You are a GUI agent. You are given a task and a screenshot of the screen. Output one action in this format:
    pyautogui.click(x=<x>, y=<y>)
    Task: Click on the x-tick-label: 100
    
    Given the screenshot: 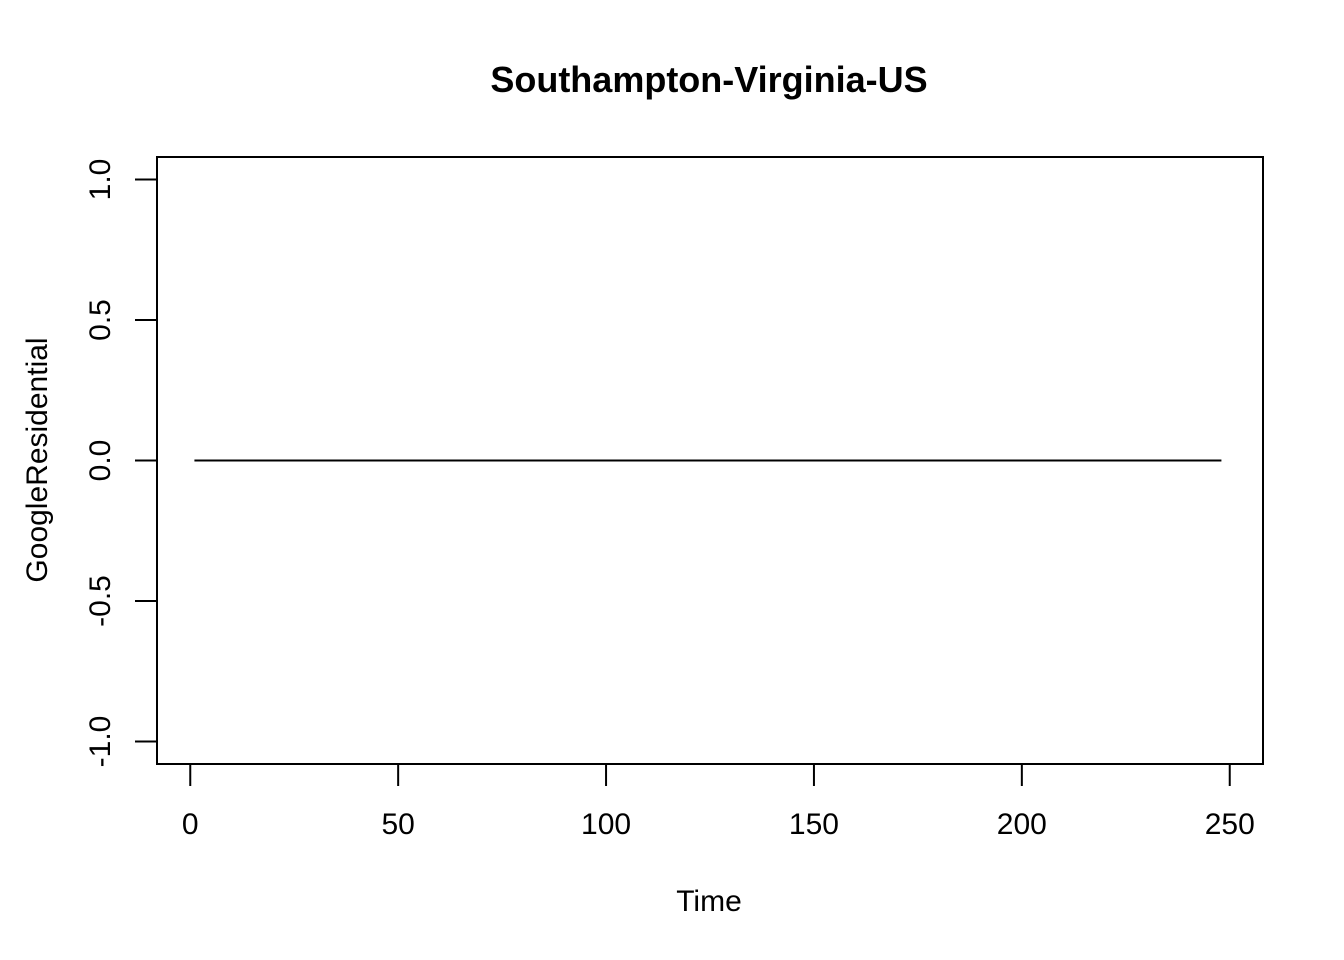 What is the action you would take?
    pyautogui.click(x=606, y=824)
    